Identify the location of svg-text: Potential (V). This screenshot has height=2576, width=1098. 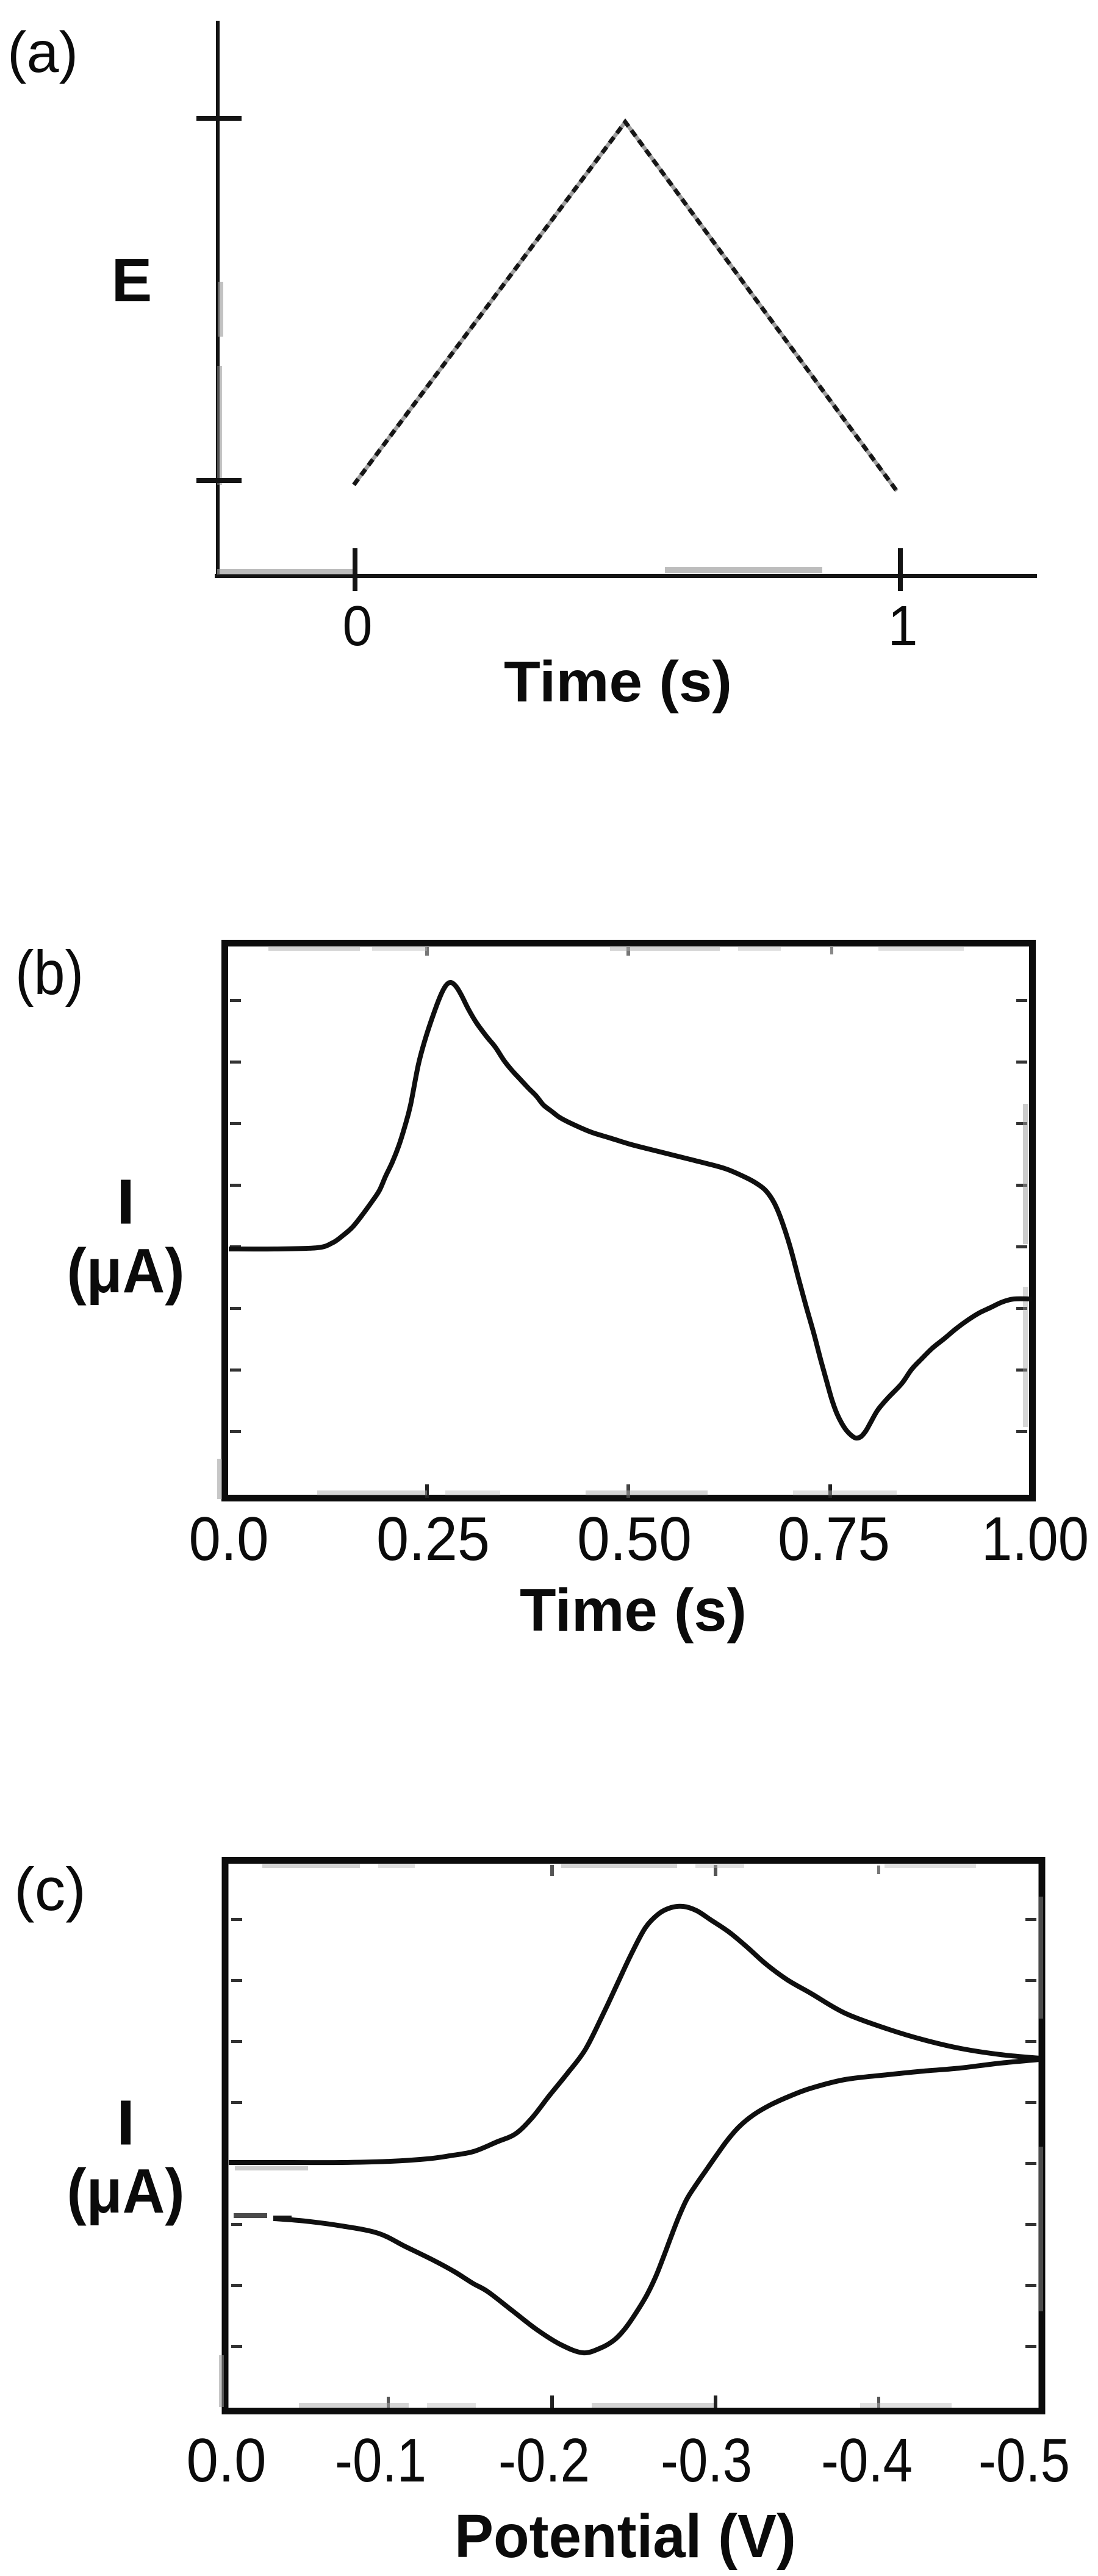
(625, 2536).